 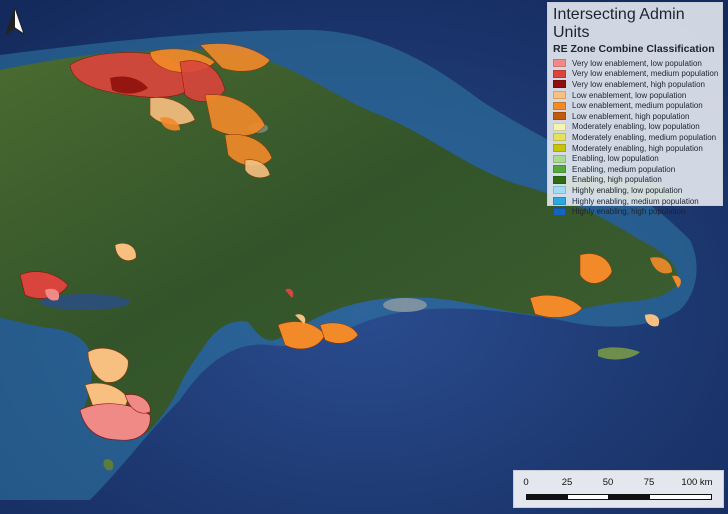 I want to click on legend-label: Enabling, low population, so click(x=615, y=159).